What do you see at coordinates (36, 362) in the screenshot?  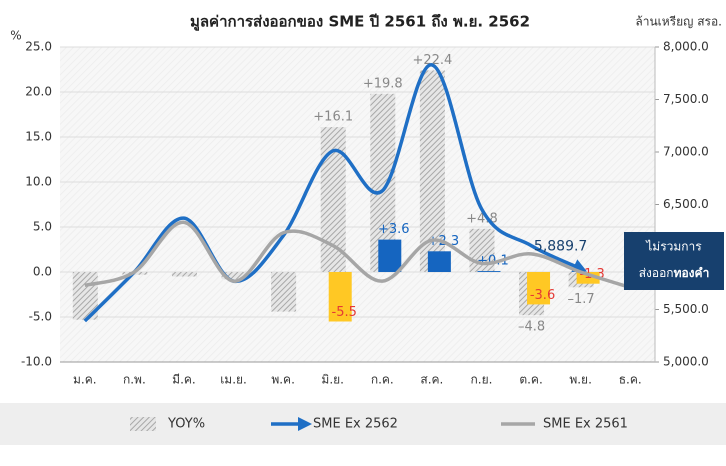 I see `y-tick-label: -10.0` at bounding box center [36, 362].